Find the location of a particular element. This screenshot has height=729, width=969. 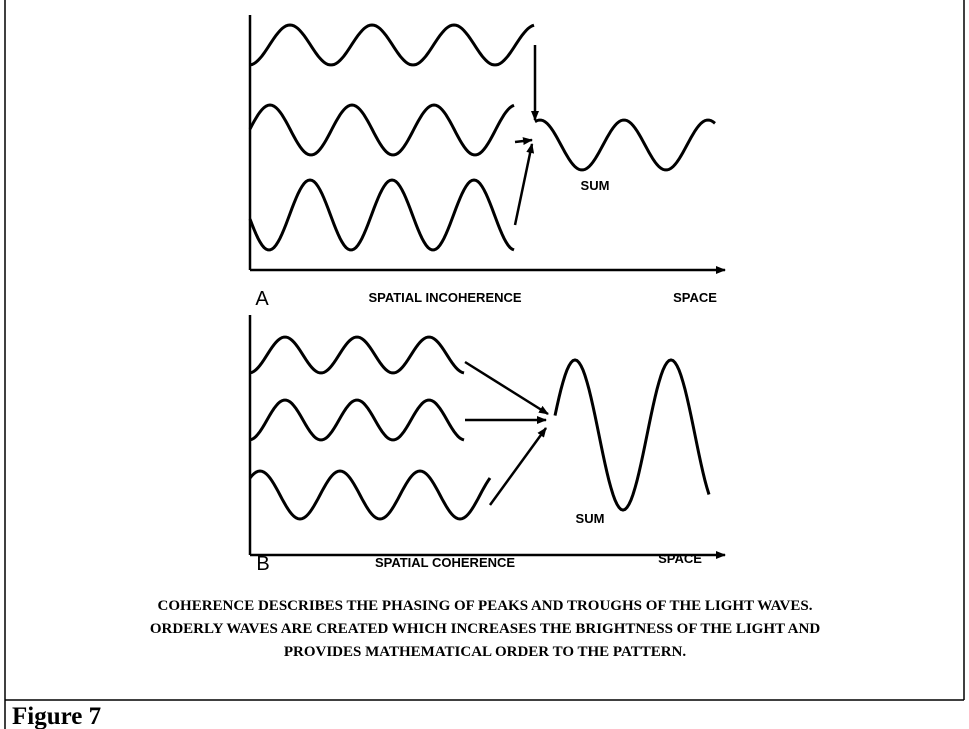

diagram-title: SPATIAL COHERENCE is located at coordinates (445, 562).